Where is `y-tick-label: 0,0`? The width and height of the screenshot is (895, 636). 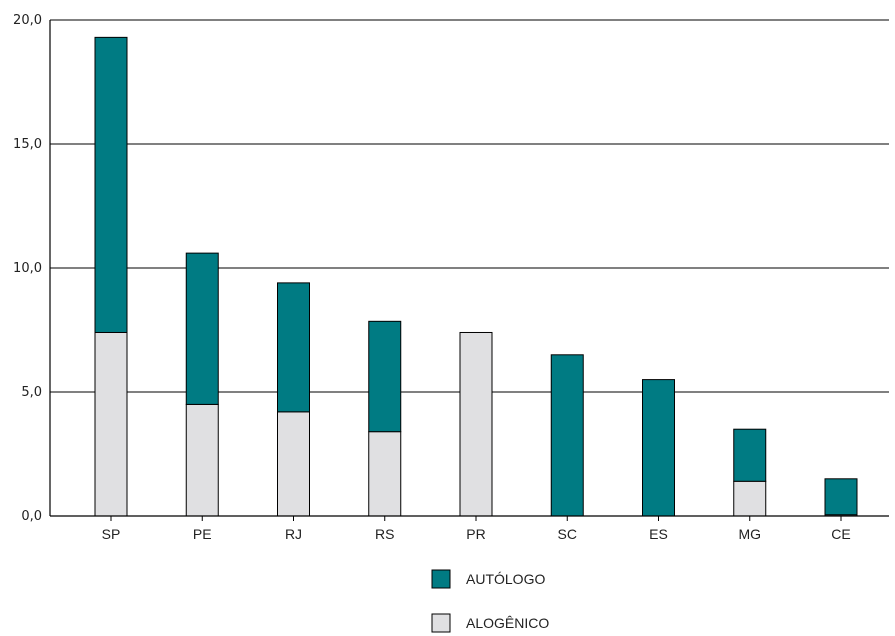
y-tick-label: 0,0 is located at coordinates (31, 516).